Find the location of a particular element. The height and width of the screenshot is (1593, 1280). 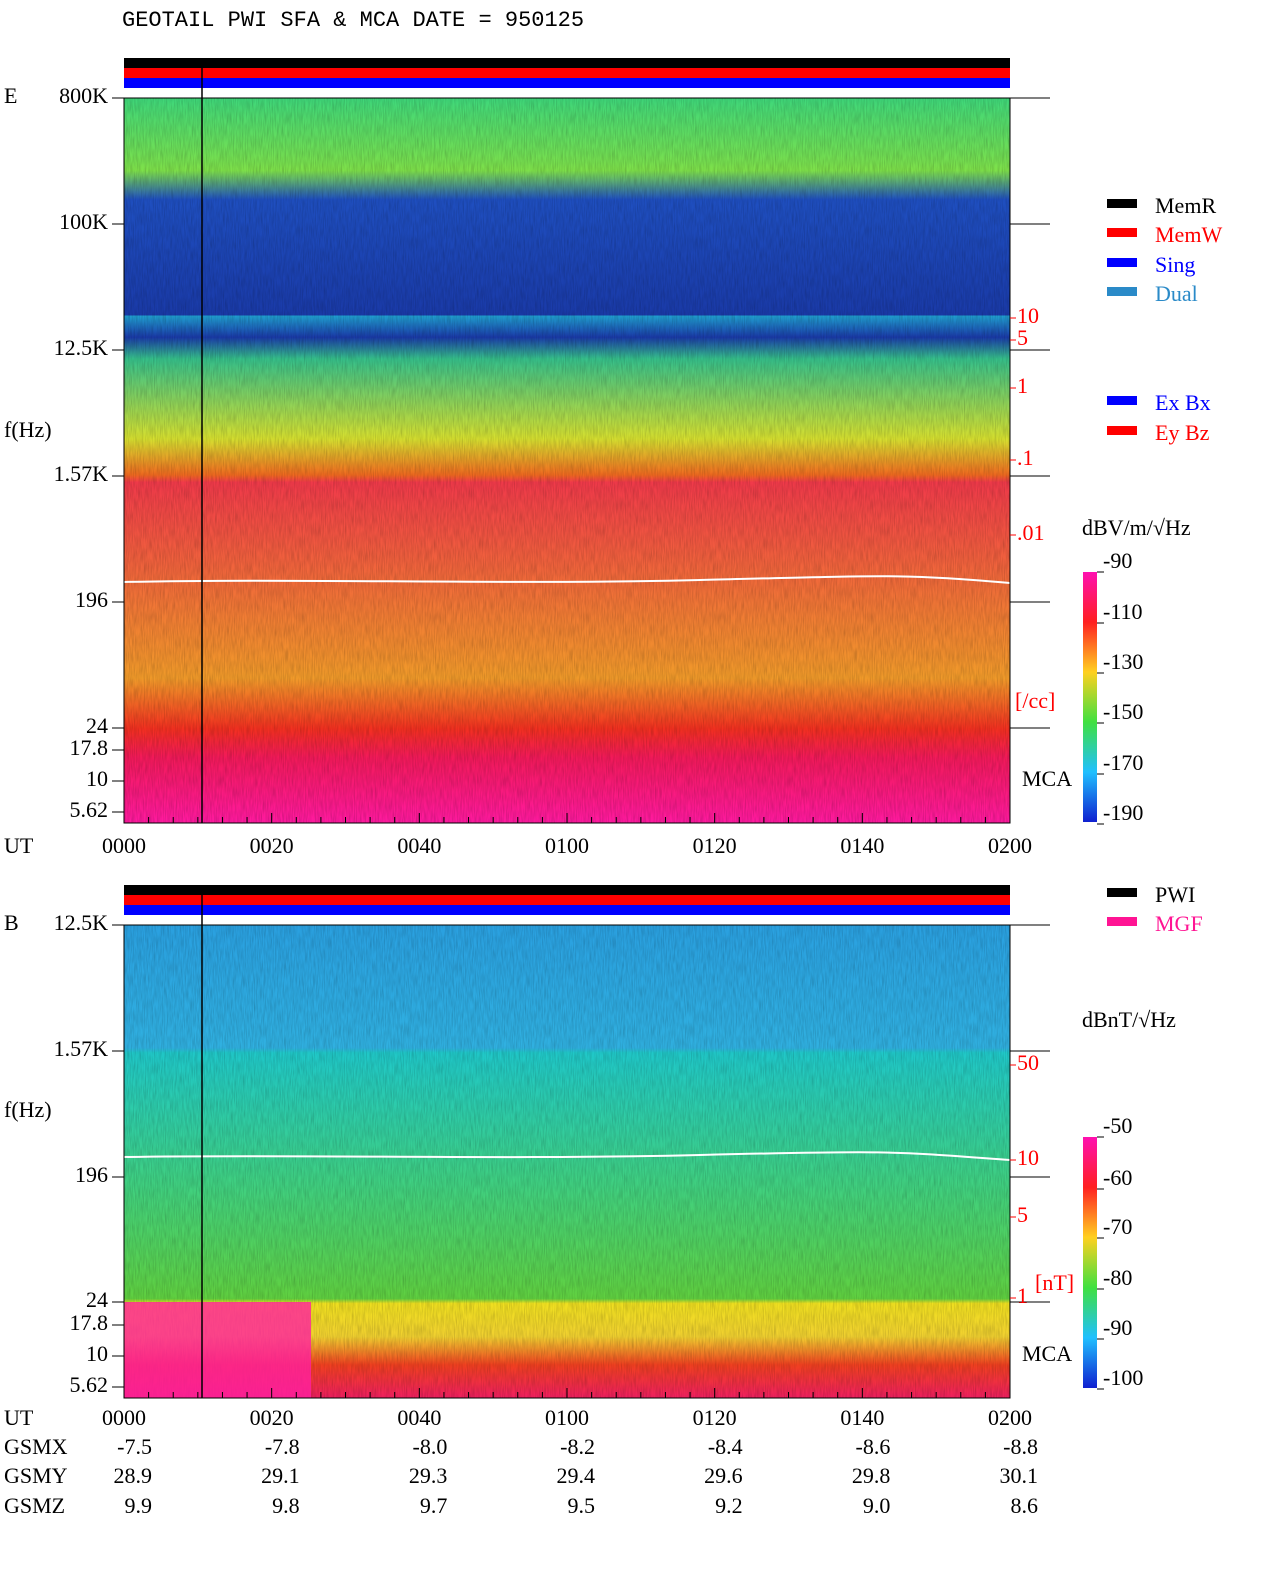

orbit-label: GSMY is located at coordinates (36, 1475).